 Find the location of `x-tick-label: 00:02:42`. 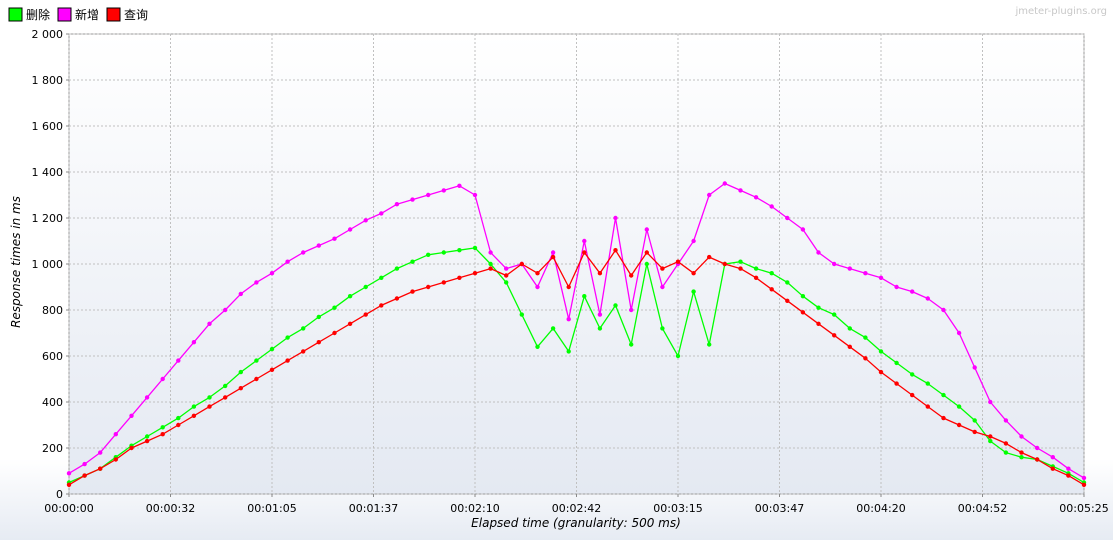

x-tick-label: 00:02:42 is located at coordinates (576, 508).